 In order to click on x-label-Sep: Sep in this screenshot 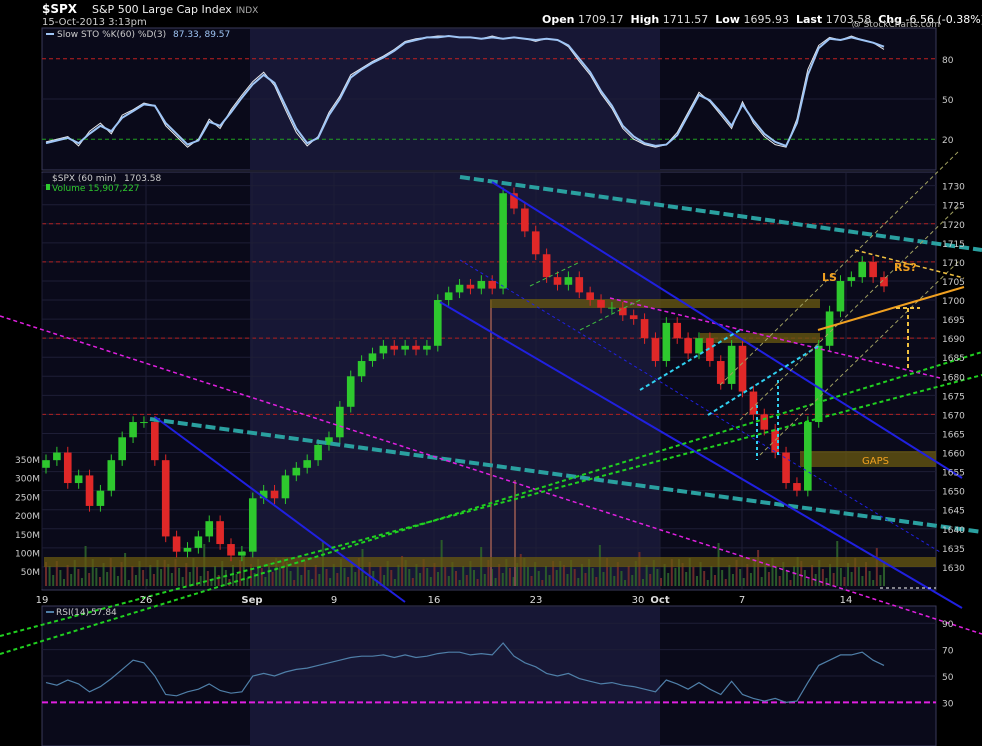, I will do `click(251, 600)`.